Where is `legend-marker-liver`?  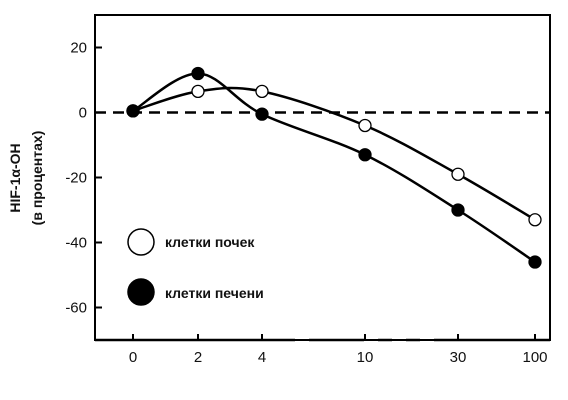 legend-marker-liver is located at coordinates (141, 292).